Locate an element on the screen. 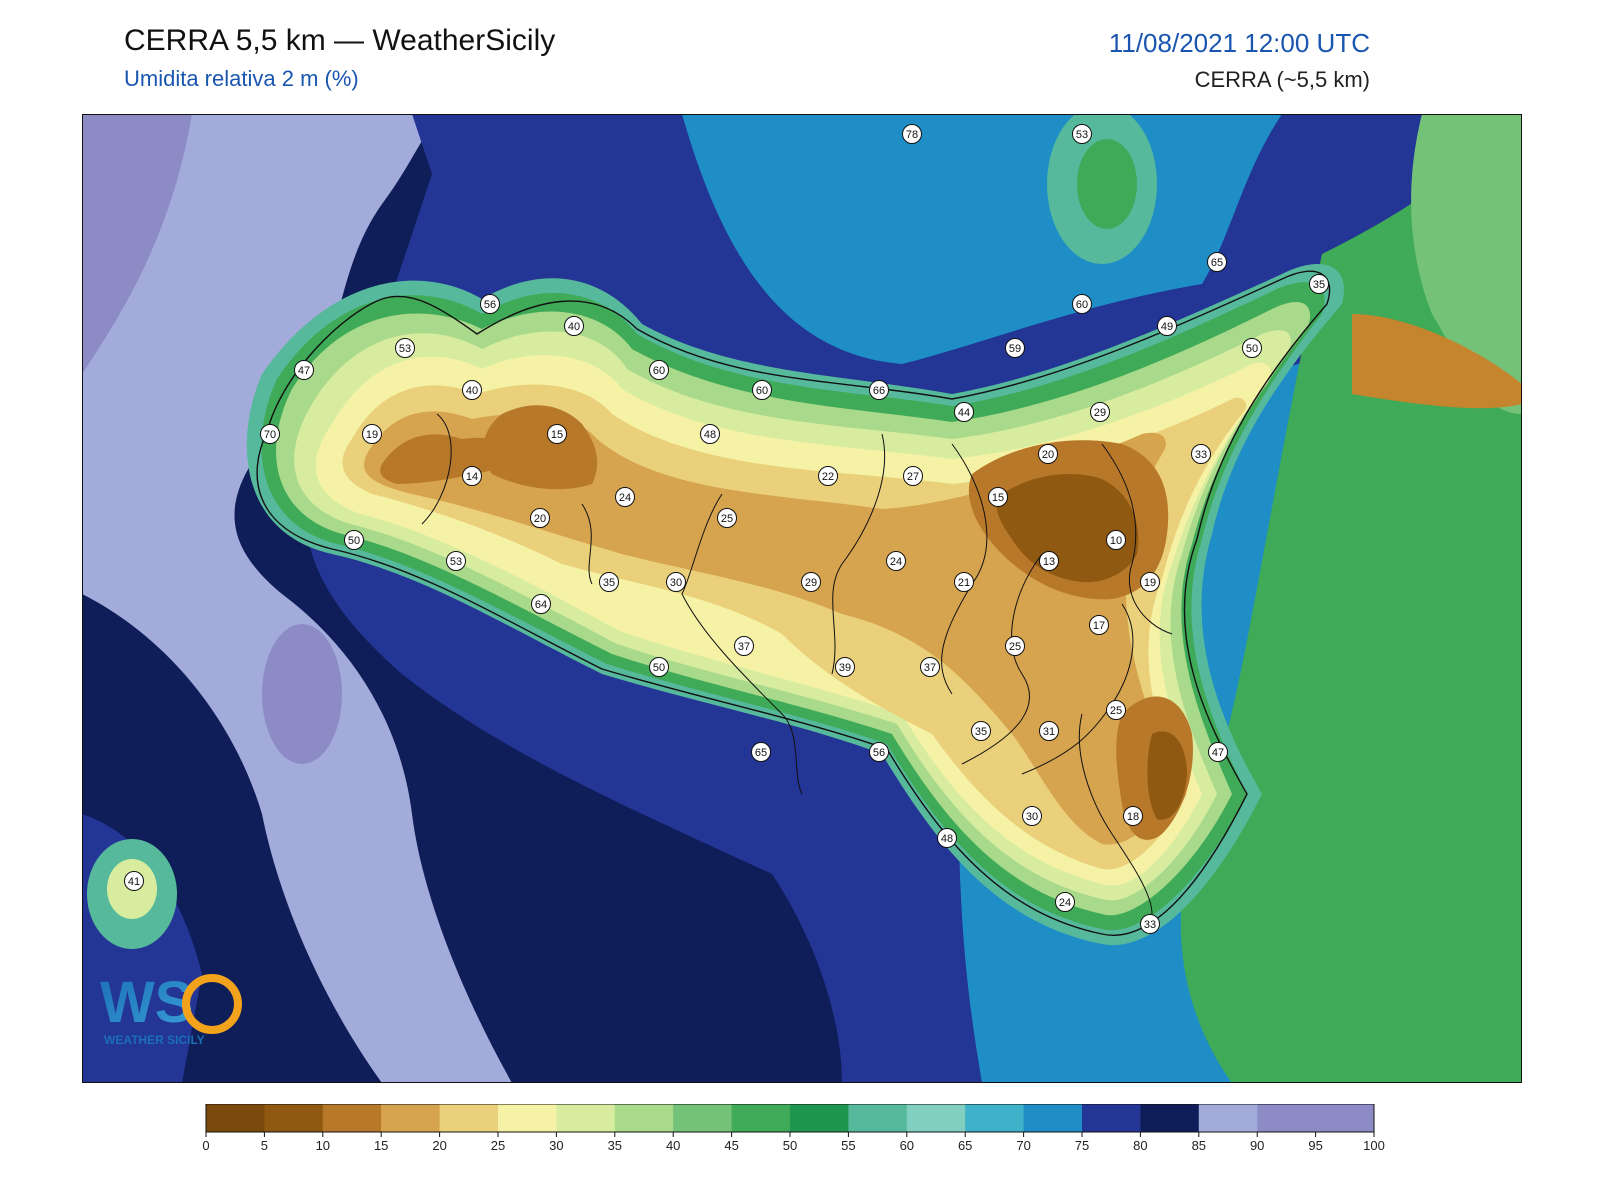 This screenshot has width=1600, height=1200. station-value: 33 is located at coordinates (1150, 925).